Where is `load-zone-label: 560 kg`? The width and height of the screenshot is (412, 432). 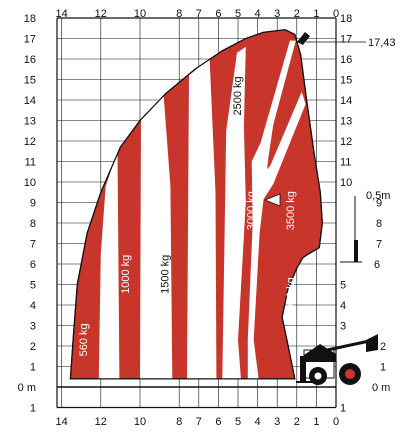 load-zone-label: 560 kg is located at coordinates (84, 339).